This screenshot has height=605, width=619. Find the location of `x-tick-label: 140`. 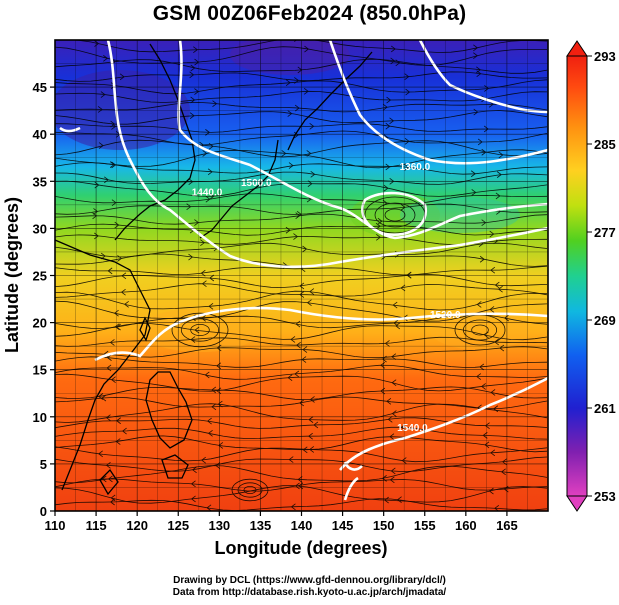

x-tick-label: 140 is located at coordinates (302, 525).